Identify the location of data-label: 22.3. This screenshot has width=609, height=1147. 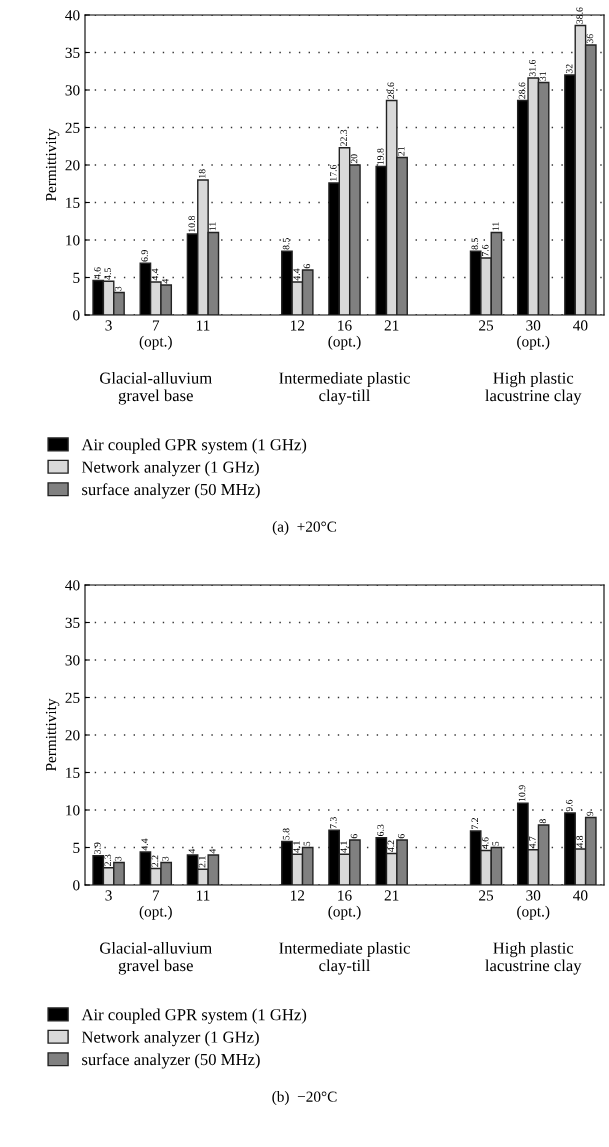
(343, 137).